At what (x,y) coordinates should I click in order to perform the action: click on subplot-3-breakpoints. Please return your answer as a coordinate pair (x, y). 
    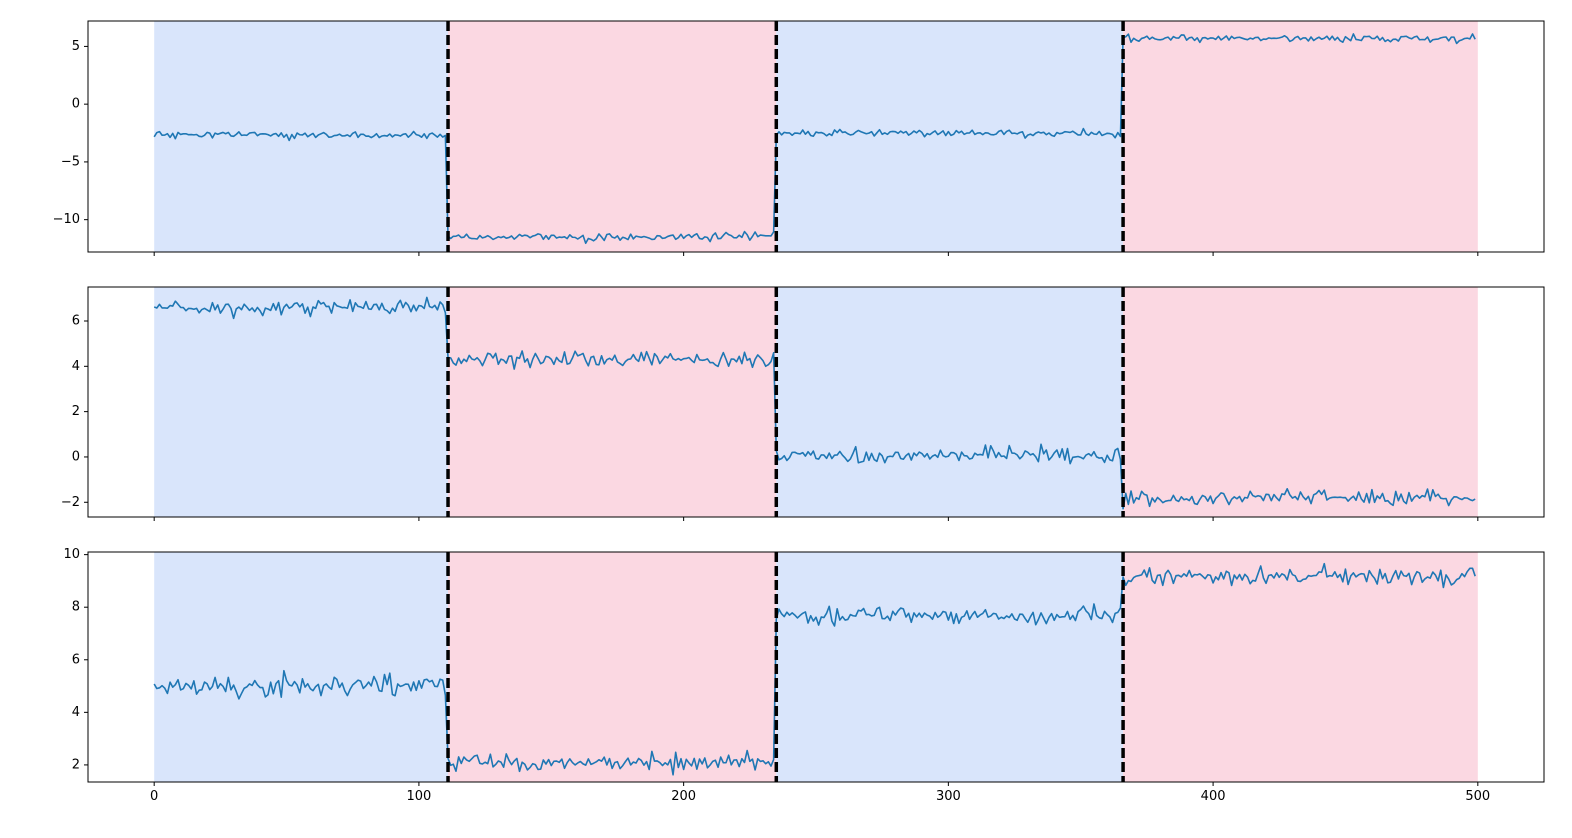
    Looking at the image, I should click on (785, 667).